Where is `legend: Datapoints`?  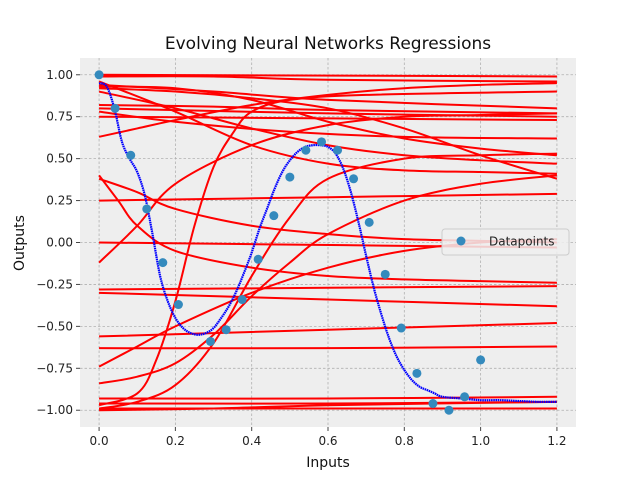
legend: Datapoints is located at coordinates (505, 242).